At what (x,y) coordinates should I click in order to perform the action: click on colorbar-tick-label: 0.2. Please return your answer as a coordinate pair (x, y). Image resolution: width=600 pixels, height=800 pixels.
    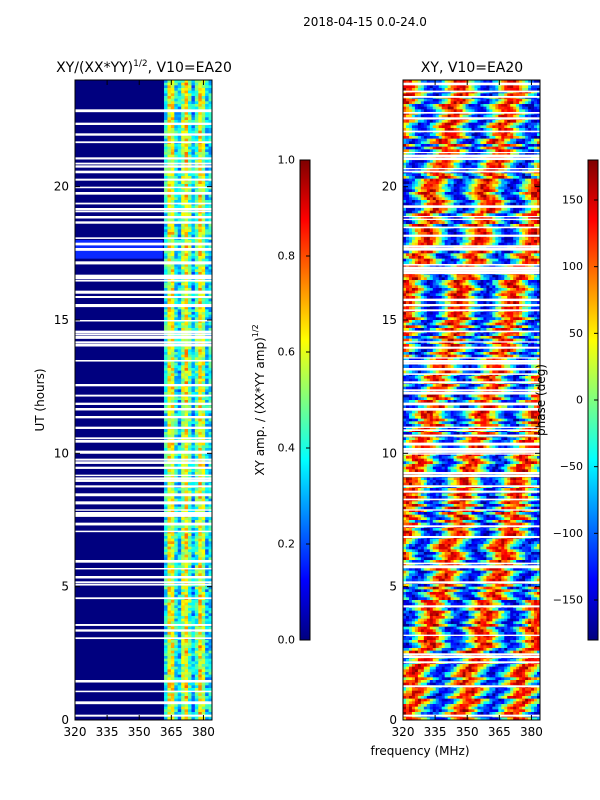
    Looking at the image, I should click on (287, 544).